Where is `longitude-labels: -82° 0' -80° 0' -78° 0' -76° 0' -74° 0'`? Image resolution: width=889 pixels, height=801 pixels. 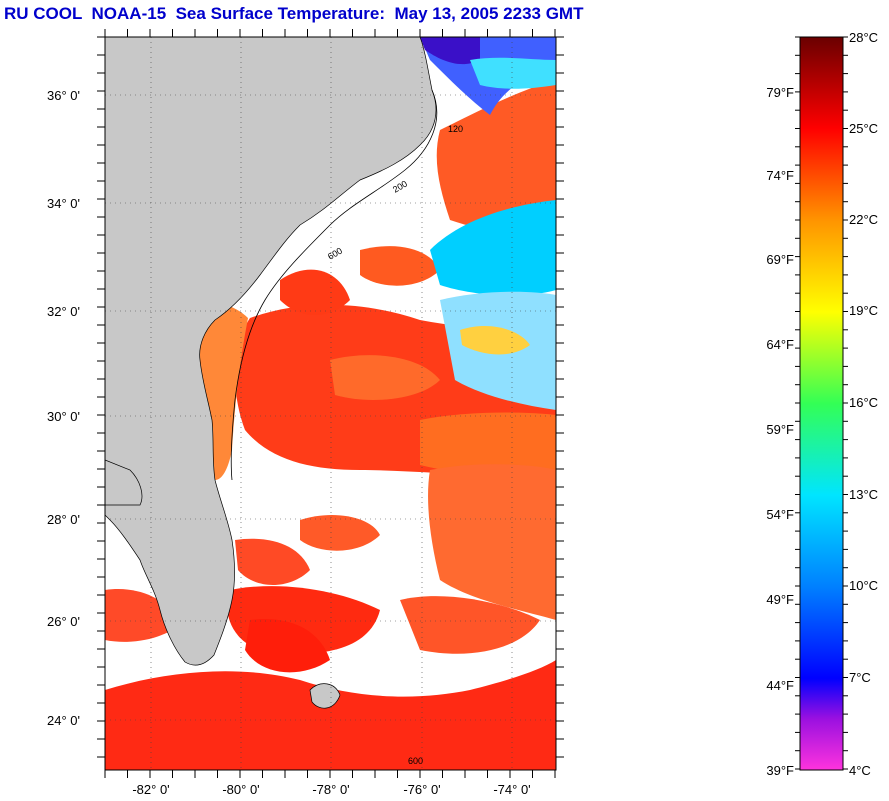 longitude-labels: -82° 0' -80° 0' -78° 0' -76° 0' -74° 0' is located at coordinates (331, 789).